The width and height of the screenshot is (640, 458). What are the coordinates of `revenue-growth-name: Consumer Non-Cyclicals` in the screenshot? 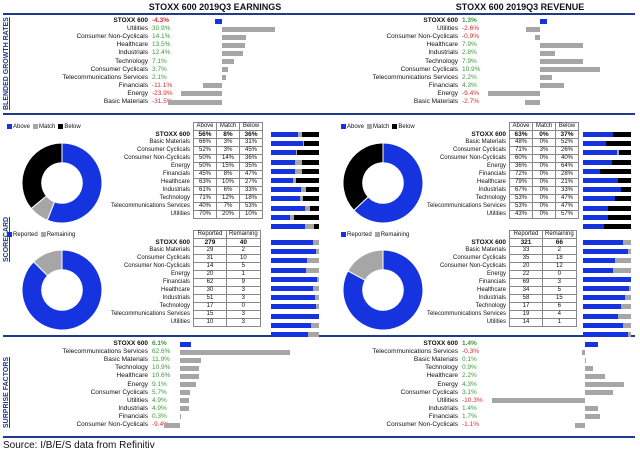 It's located at (422, 37).